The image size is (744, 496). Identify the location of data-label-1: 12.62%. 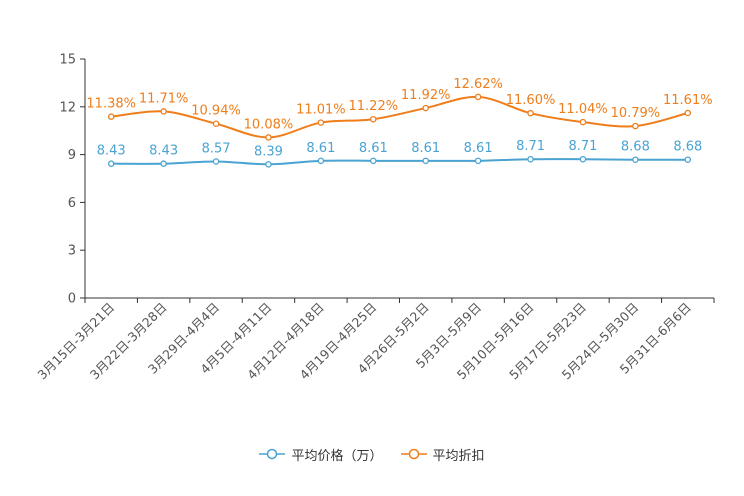
(478, 84).